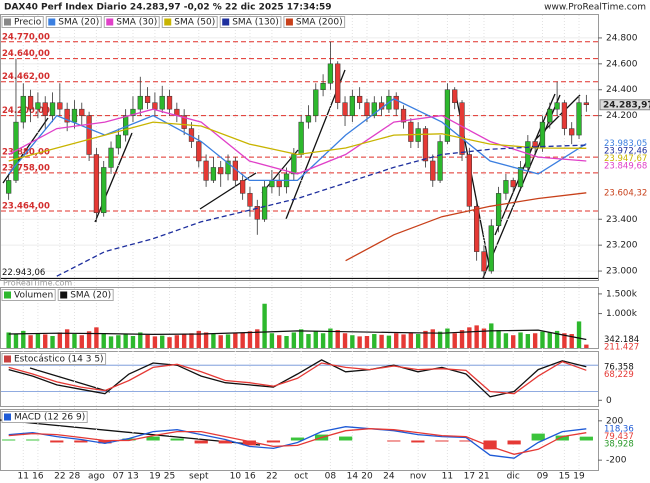  I want to click on legend-label: SMA (20), so click(90, 296).